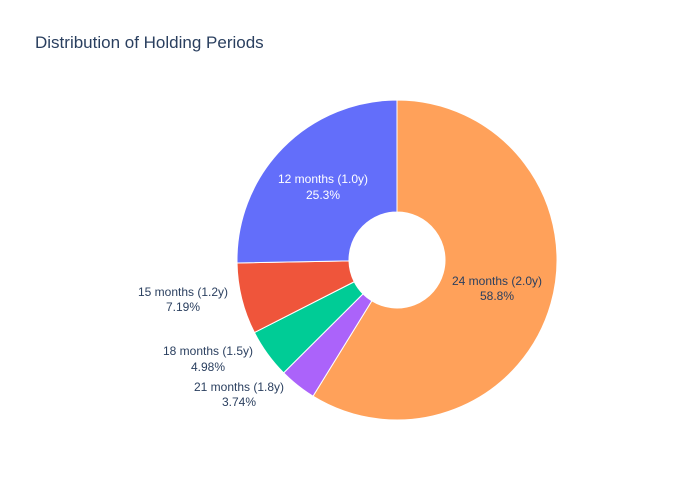 This screenshot has width=700, height=500. What do you see at coordinates (323, 195) in the screenshot?
I see `slice-percent-5: 25.3%` at bounding box center [323, 195].